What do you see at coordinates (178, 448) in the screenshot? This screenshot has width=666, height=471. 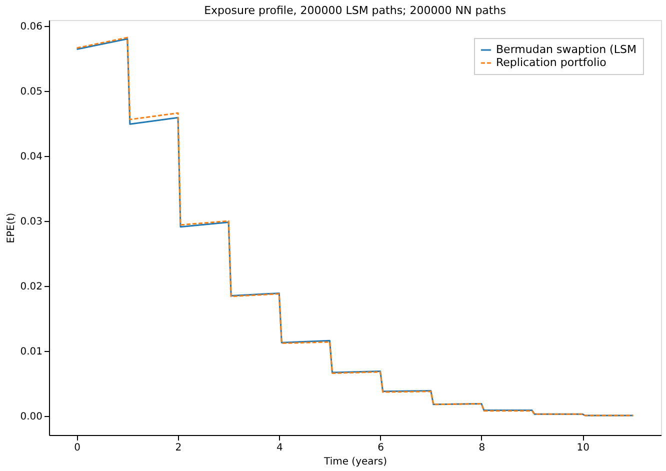 I see `x-tick-label: 2` at bounding box center [178, 448].